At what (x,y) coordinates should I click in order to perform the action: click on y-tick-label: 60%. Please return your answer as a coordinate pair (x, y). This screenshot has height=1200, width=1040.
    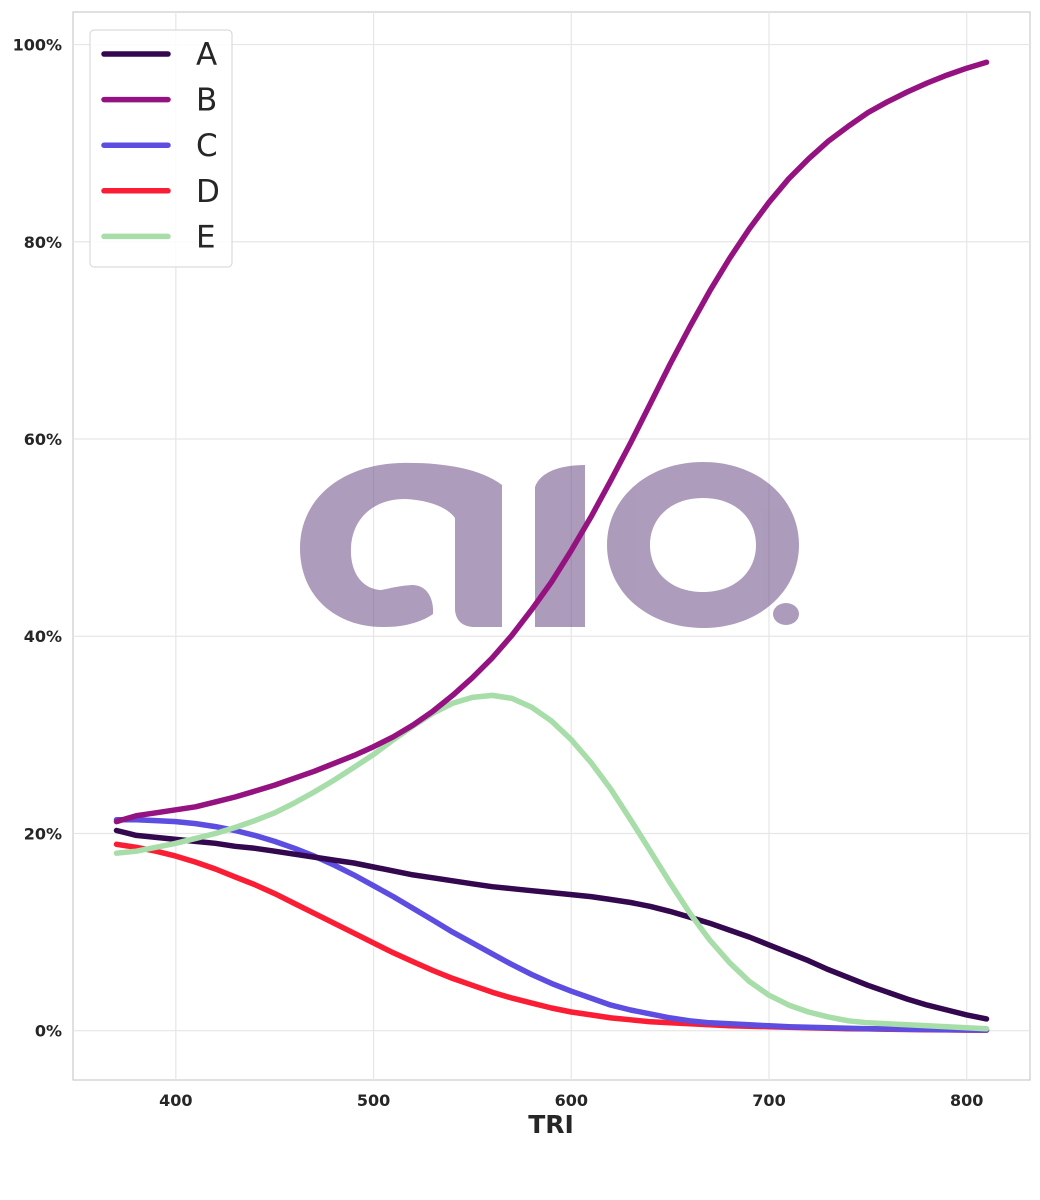
    Looking at the image, I should click on (43, 439).